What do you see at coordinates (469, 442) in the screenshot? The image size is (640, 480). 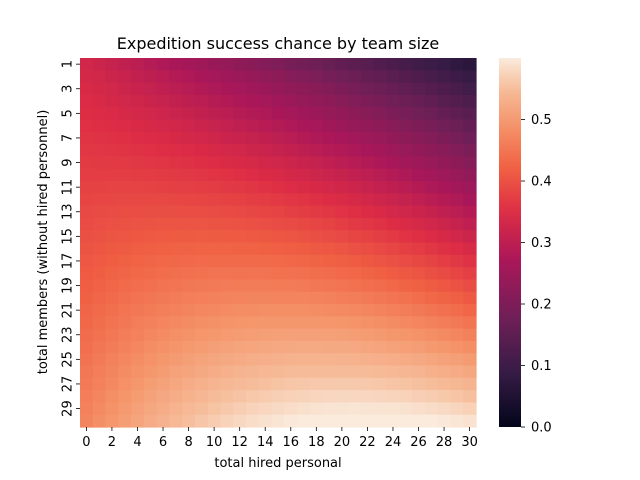 I see `x-tick-label: 30` at bounding box center [469, 442].